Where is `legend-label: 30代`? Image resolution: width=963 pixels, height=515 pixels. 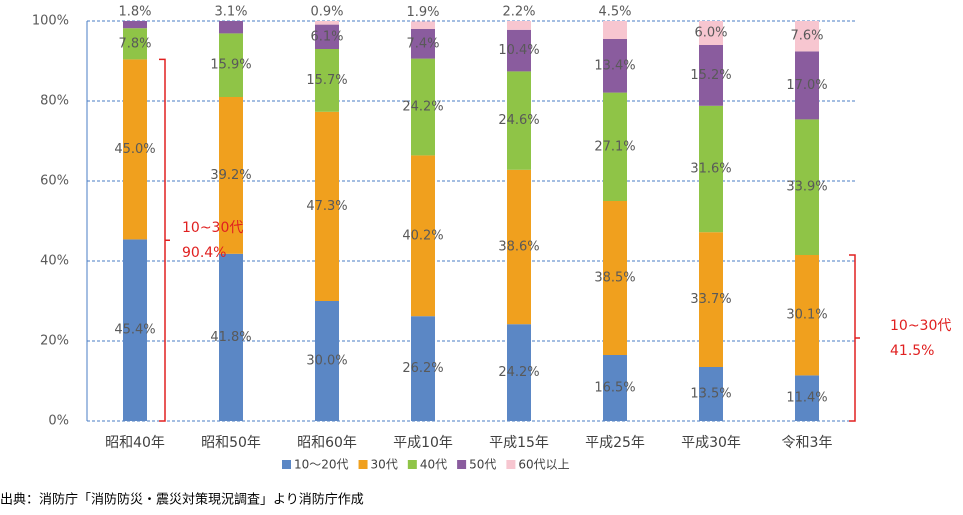 legend-label: 30代 is located at coordinates (384, 465).